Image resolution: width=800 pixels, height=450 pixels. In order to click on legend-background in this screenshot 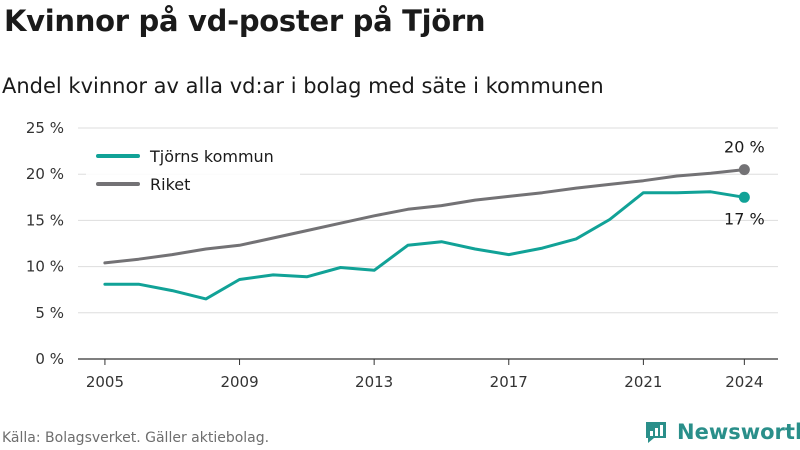, I will do `click(193, 171)`.